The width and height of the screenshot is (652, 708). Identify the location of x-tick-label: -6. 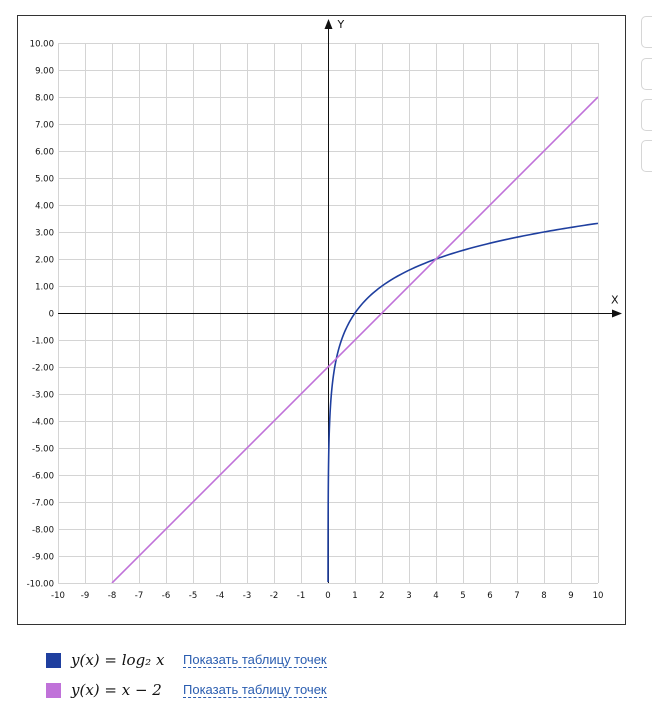
(166, 596).